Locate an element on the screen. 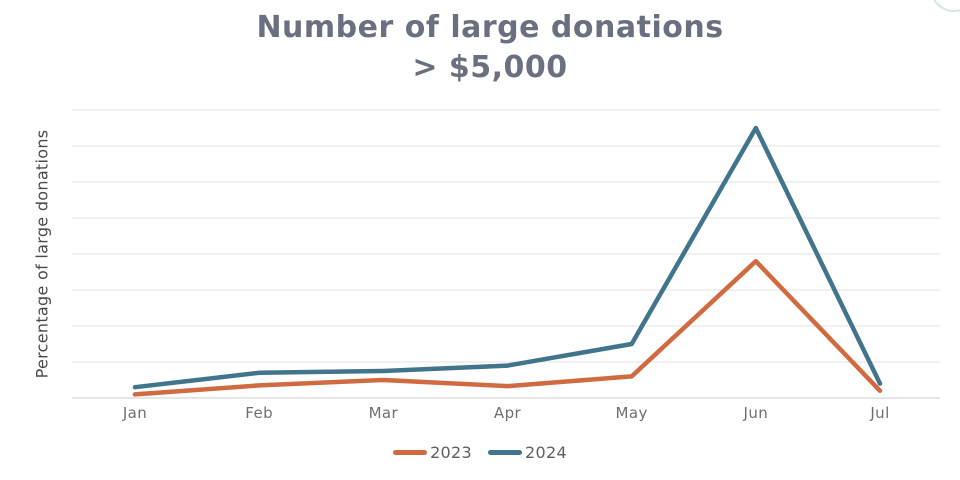 The image size is (960, 480). legend-item-2024: 2024 is located at coordinates (527, 452).